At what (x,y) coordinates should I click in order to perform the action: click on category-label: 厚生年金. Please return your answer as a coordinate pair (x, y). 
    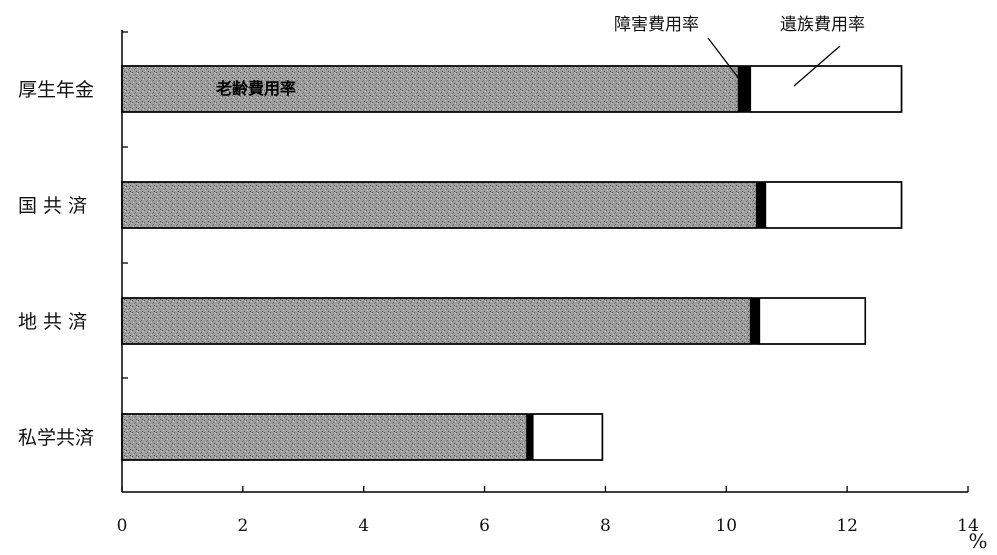
    Looking at the image, I should click on (56, 90).